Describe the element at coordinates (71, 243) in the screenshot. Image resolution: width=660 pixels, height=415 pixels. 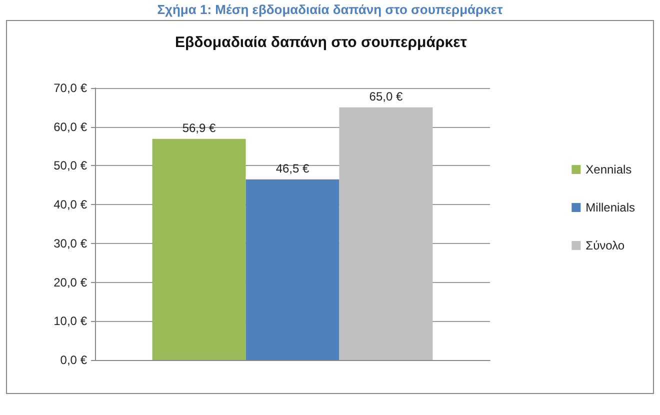
I see `y-tick-label: 30,0 €` at that location.